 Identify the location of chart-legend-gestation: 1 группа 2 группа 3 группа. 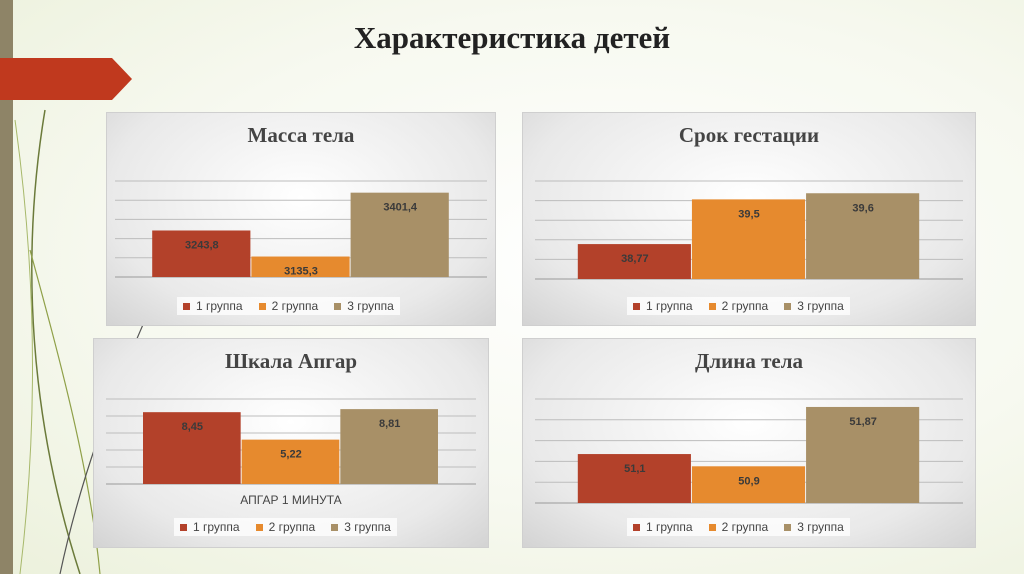
(738, 306).